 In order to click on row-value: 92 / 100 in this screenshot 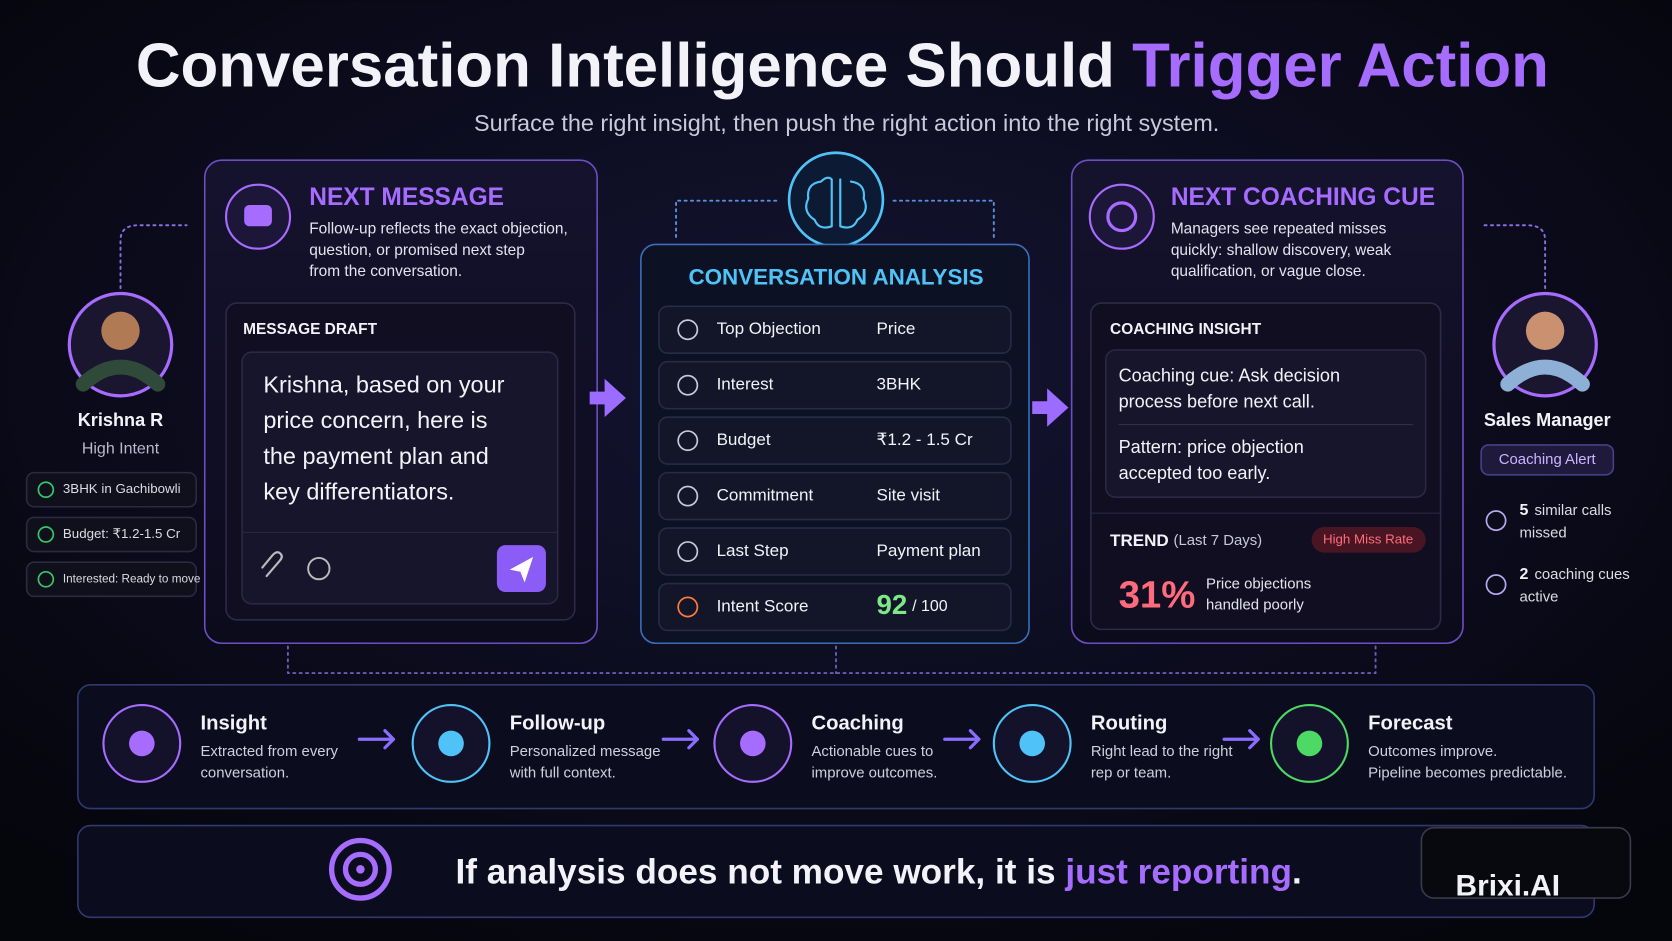, I will do `click(912, 604)`.